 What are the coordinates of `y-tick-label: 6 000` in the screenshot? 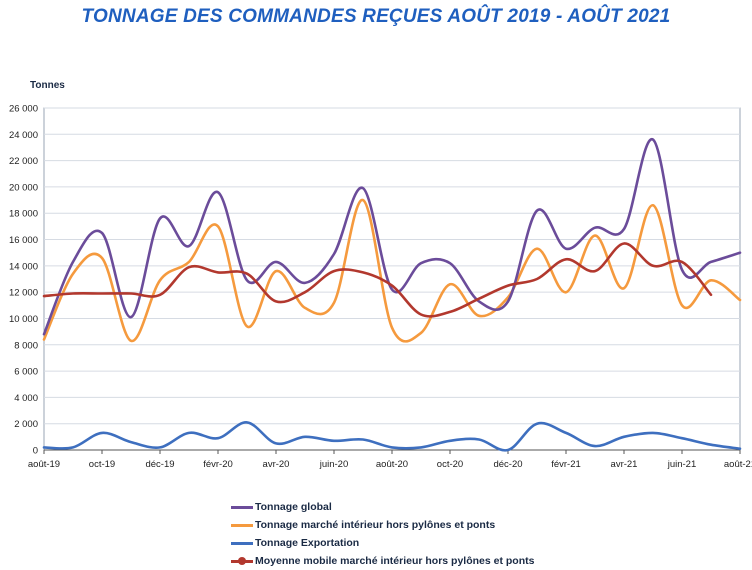 It's located at (26, 372).